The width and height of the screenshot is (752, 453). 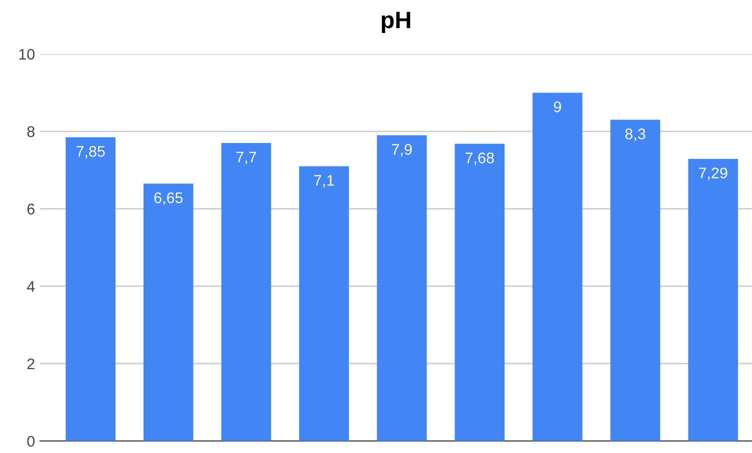 What do you see at coordinates (713, 174) in the screenshot?
I see `data-label: 7,29` at bounding box center [713, 174].